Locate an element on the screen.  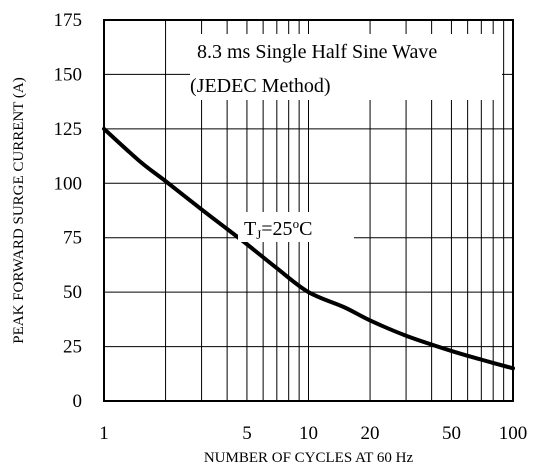
x-tick-label: 10 is located at coordinates (308, 433).